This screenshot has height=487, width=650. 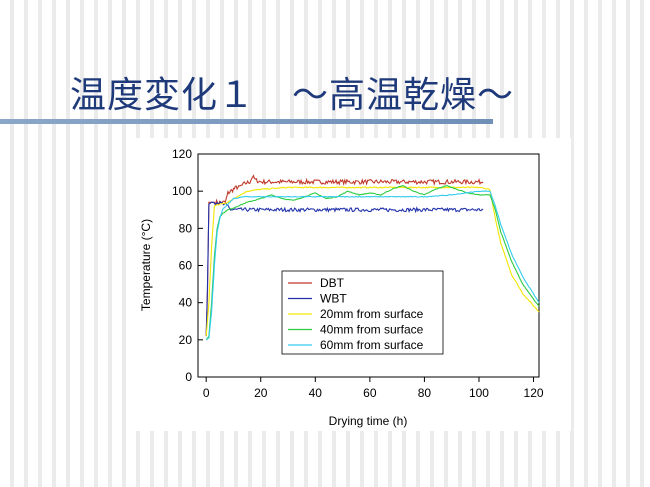 What do you see at coordinates (368, 421) in the screenshot?
I see `x-axis-label: Drying time (h)` at bounding box center [368, 421].